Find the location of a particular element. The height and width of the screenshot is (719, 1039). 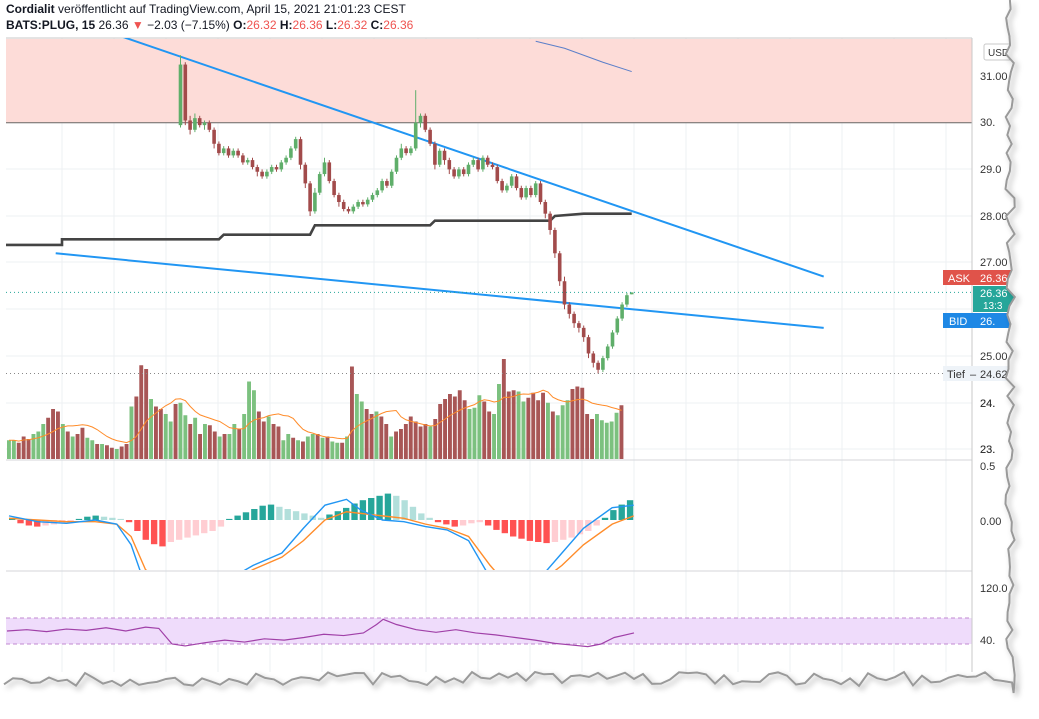

price-tick-label: 23. is located at coordinates (987, 450).